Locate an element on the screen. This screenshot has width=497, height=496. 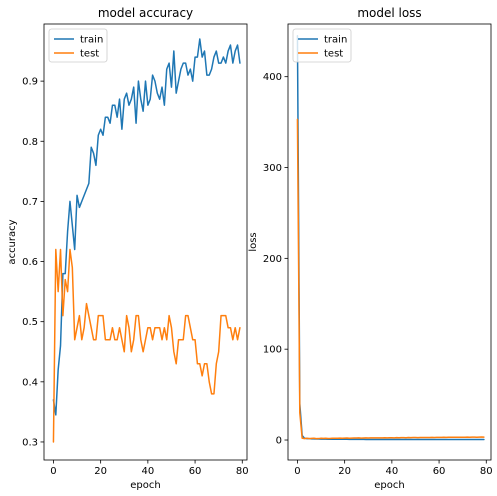
accuracy-x-tick-label: 20 is located at coordinates (100, 471).